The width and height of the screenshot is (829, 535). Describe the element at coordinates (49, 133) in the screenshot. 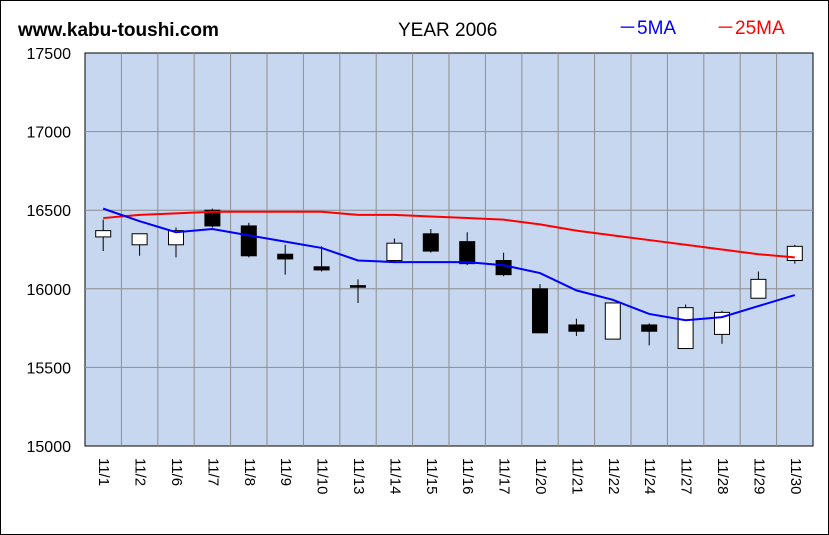

I see `y-tick-label: 17000` at that location.